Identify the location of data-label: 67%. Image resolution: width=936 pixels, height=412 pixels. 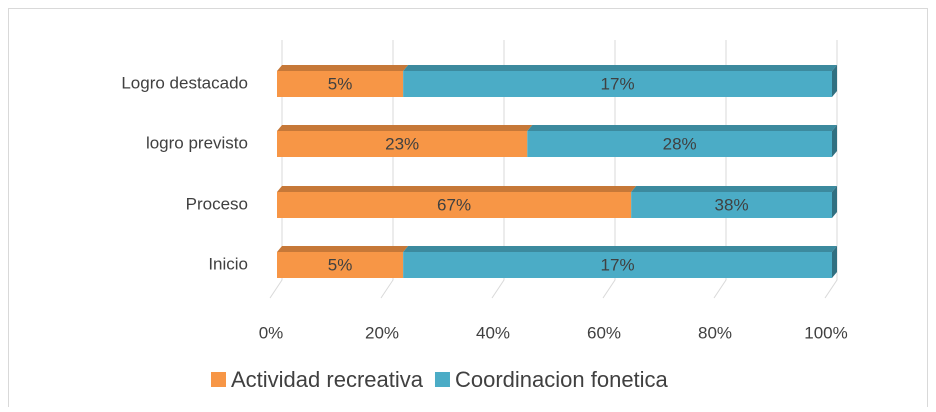
(454, 204).